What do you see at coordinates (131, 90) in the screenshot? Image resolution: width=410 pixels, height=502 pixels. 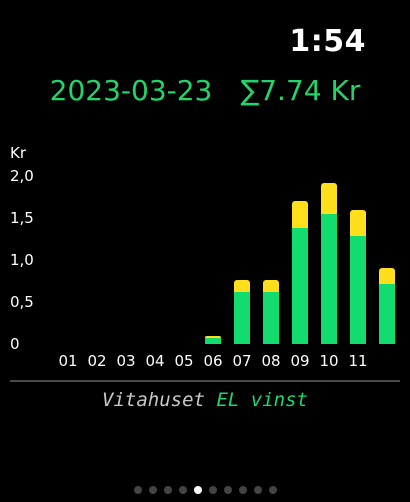 I see `date-label: 2023-03-23` at bounding box center [131, 90].